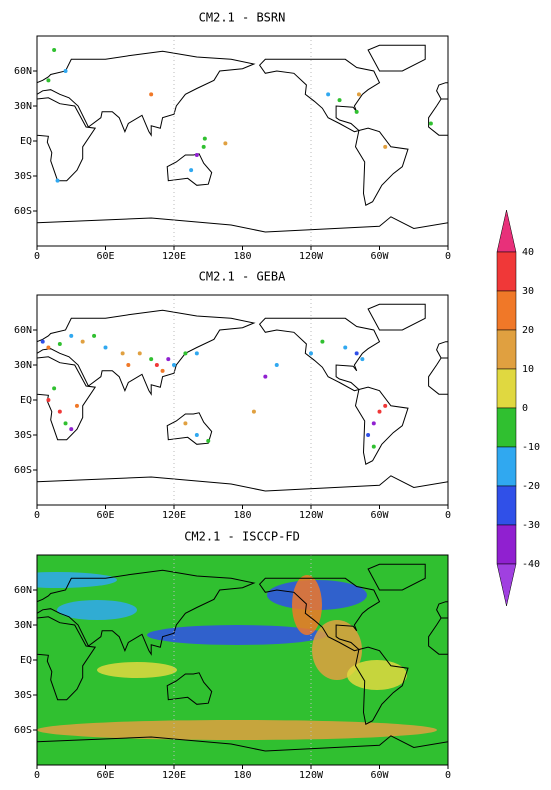 The height and width of the screenshot is (790, 551). I want to click on y-tick-label: 30S, so click(23, 176).